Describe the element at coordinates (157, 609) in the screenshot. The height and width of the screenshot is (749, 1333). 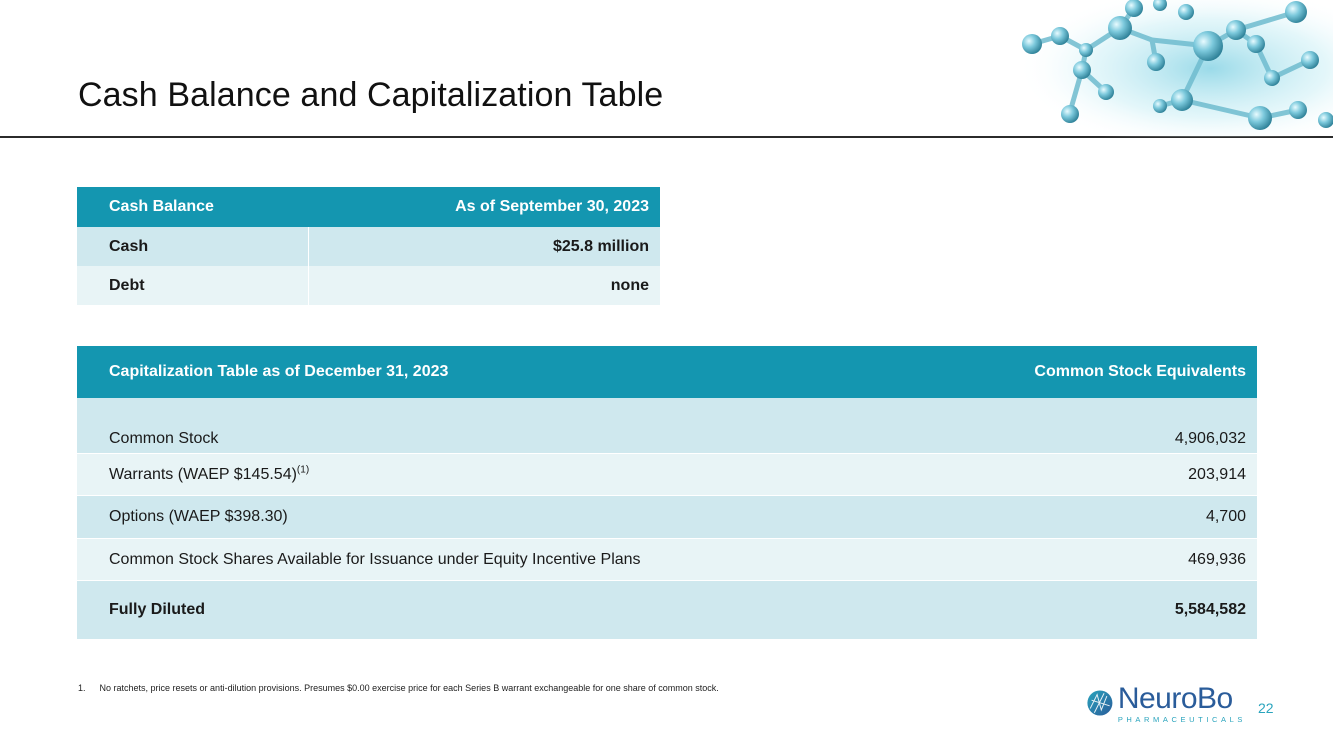
I see `total-label: Fully Diluted` at that location.